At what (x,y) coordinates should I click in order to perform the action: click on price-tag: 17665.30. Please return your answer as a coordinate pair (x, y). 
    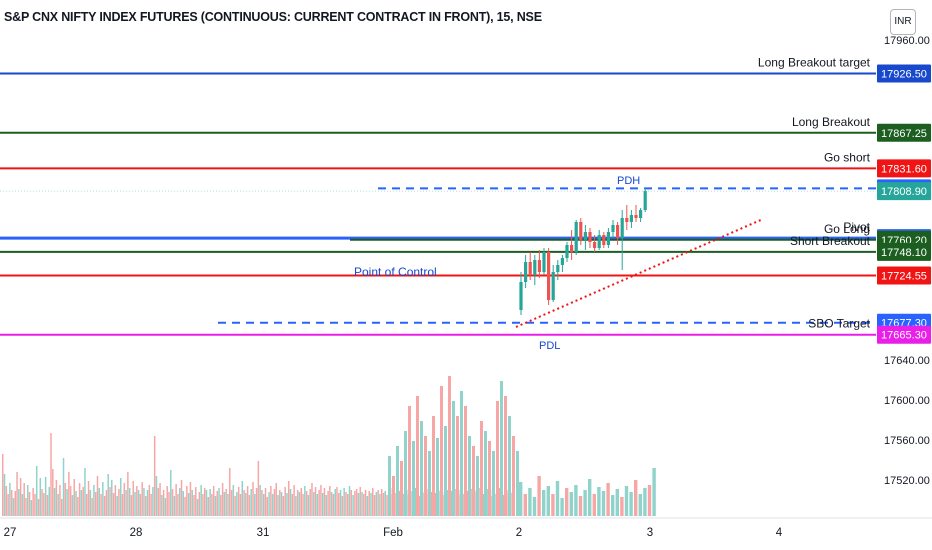
    Looking at the image, I should click on (904, 334).